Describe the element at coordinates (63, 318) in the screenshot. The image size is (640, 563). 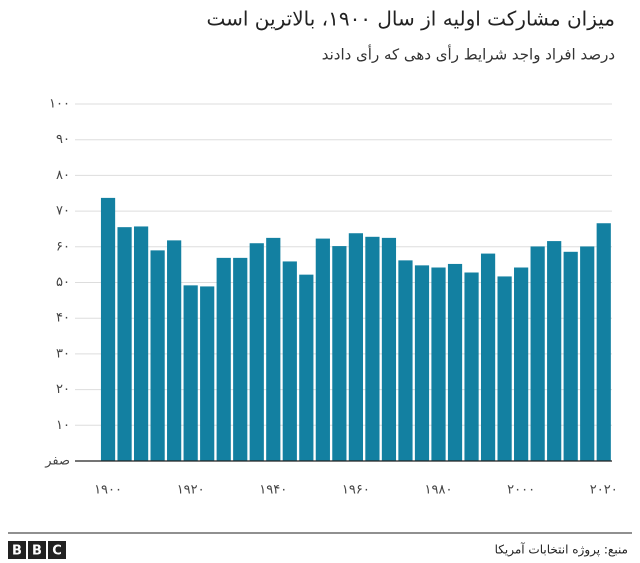
I see `y-tick-label: ۴۰` at that location.